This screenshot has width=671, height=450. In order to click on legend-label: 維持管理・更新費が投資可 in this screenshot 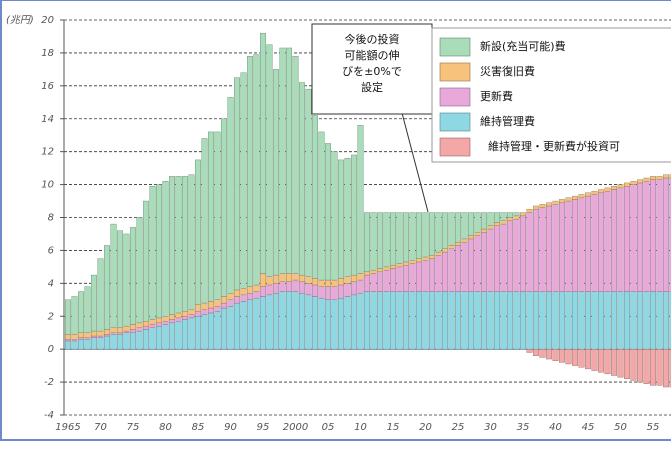, I will do `click(554, 146)`.